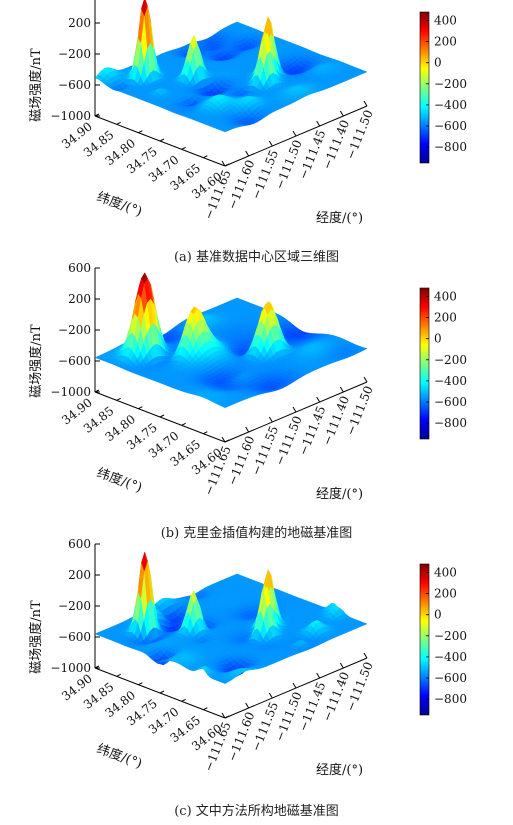 This screenshot has width=513, height=825. I want to click on caption-b: (b) 克里金插值构建的地磁基准图, so click(256, 533).